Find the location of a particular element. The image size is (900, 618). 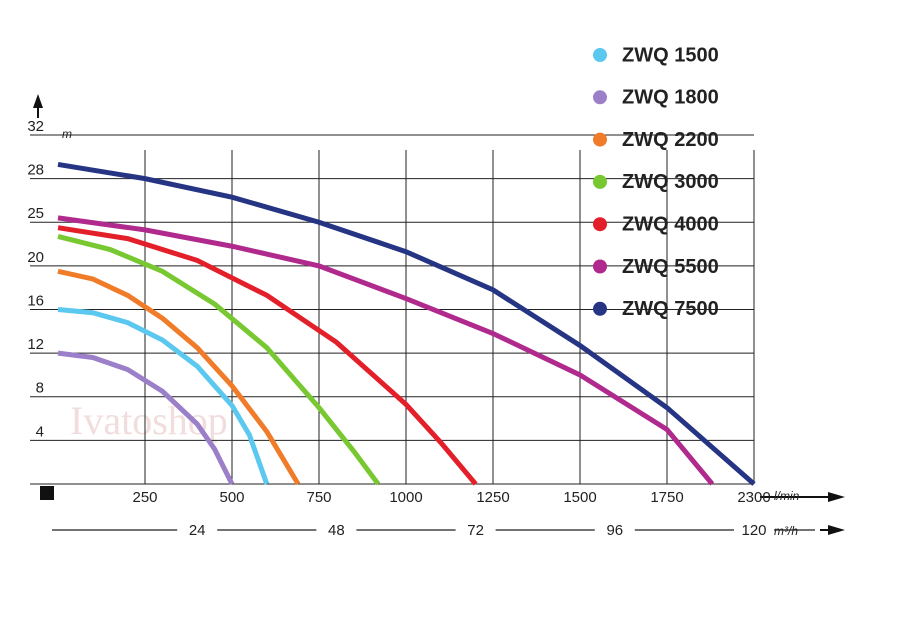

watermark: Ivatoshop is located at coordinates (149, 420).